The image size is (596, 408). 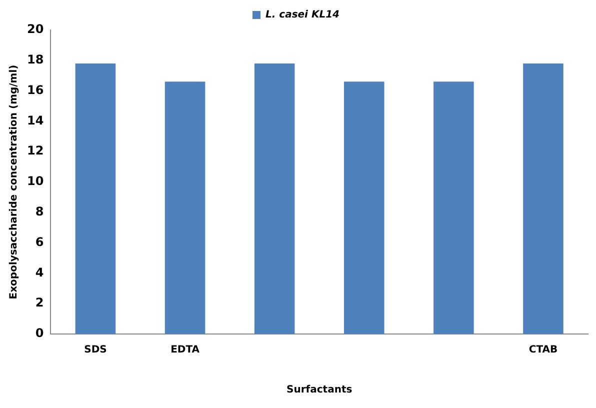 I want to click on y-tick-label: 4, so click(x=39, y=272).